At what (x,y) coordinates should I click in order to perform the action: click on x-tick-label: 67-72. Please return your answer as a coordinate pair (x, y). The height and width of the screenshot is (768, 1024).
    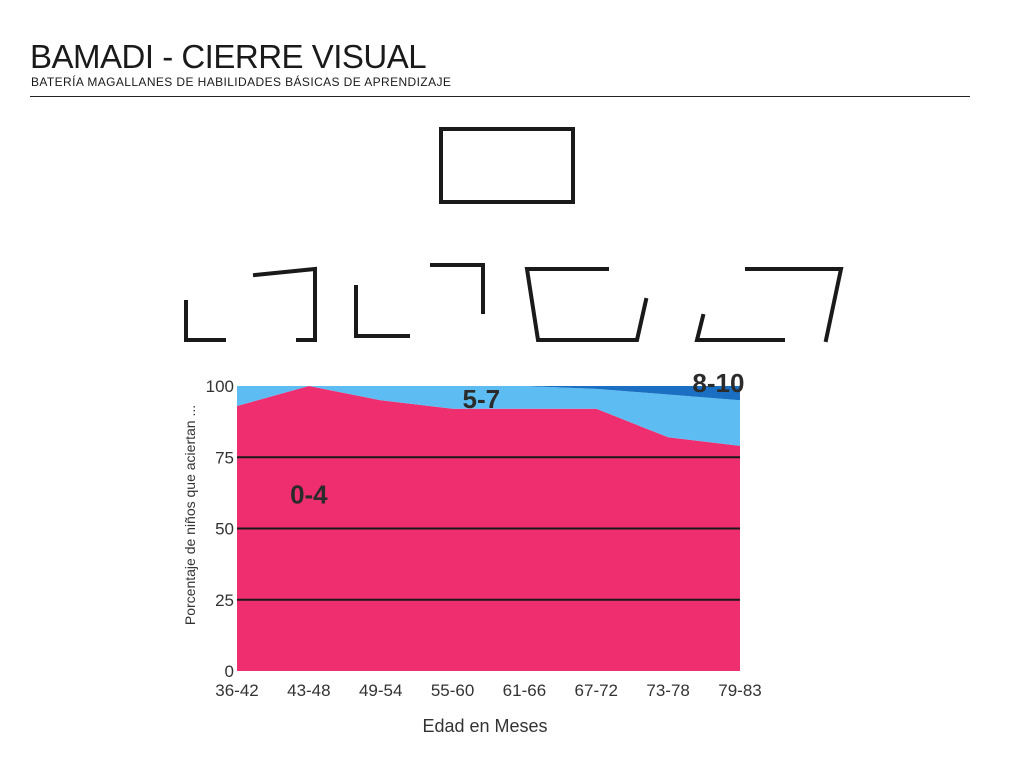
    Looking at the image, I should click on (596, 690).